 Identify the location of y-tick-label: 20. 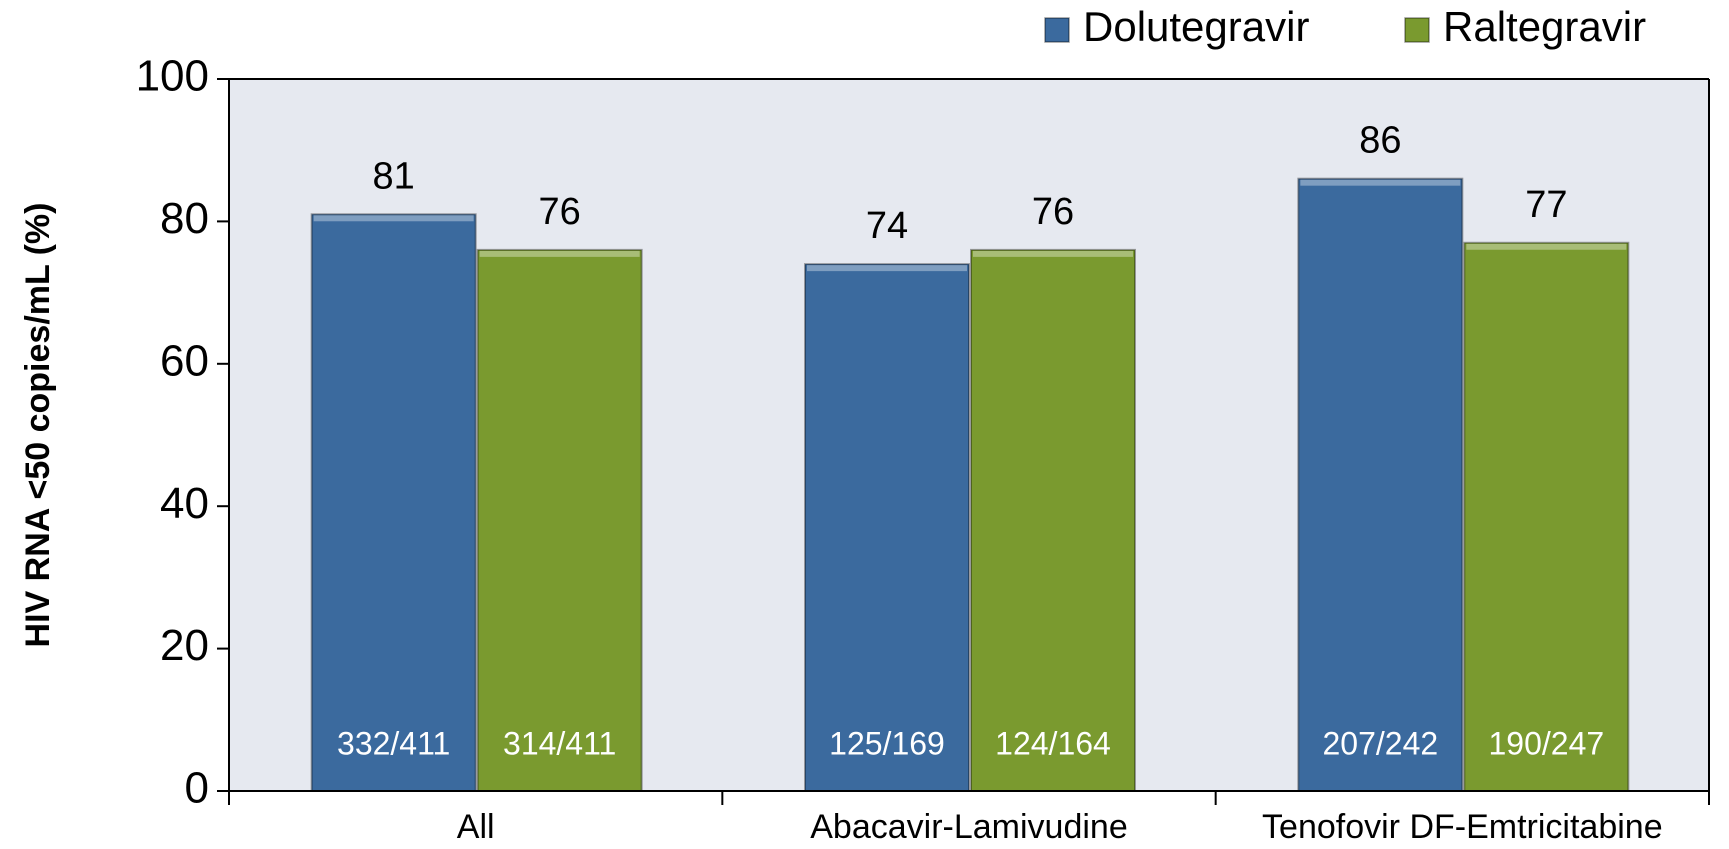
(184, 645).